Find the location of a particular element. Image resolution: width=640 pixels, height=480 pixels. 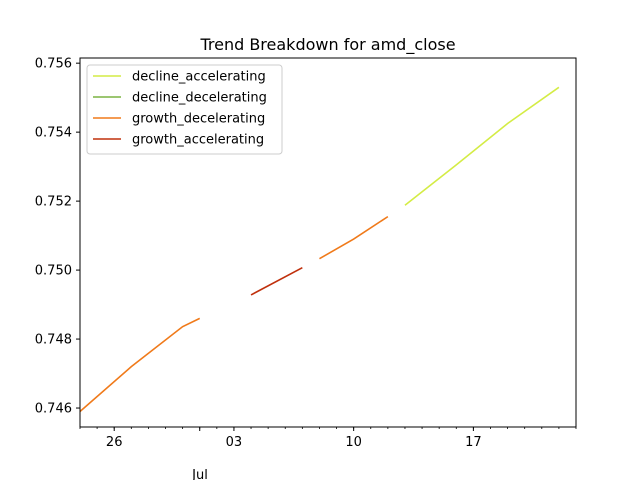

legend-label: decline_decelerating is located at coordinates (199, 98).